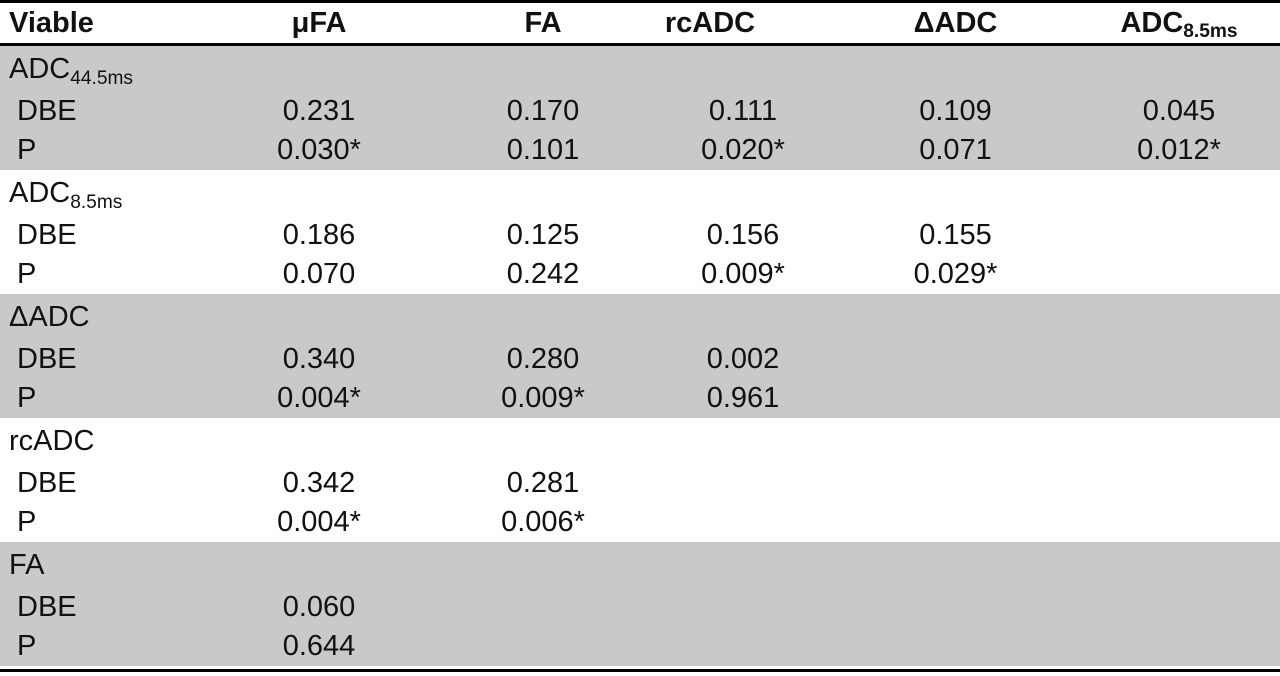 The width and height of the screenshot is (1280, 676). Describe the element at coordinates (640, 522) in the screenshot. I see `p-row: P 0.004* 0.006*` at that location.